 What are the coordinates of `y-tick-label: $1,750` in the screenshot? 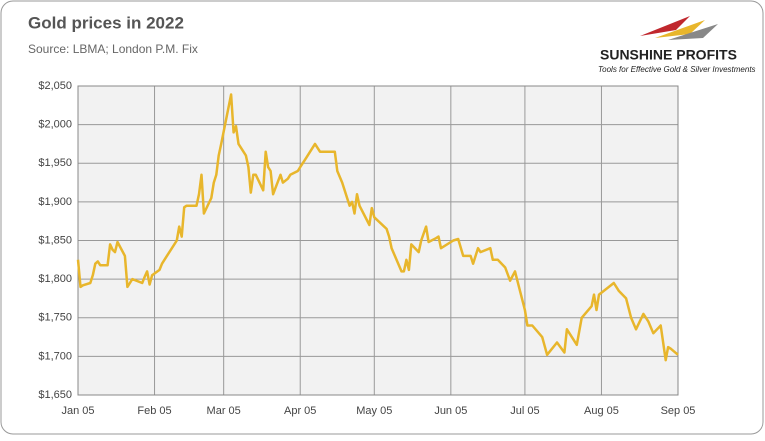 It's located at (55, 318).